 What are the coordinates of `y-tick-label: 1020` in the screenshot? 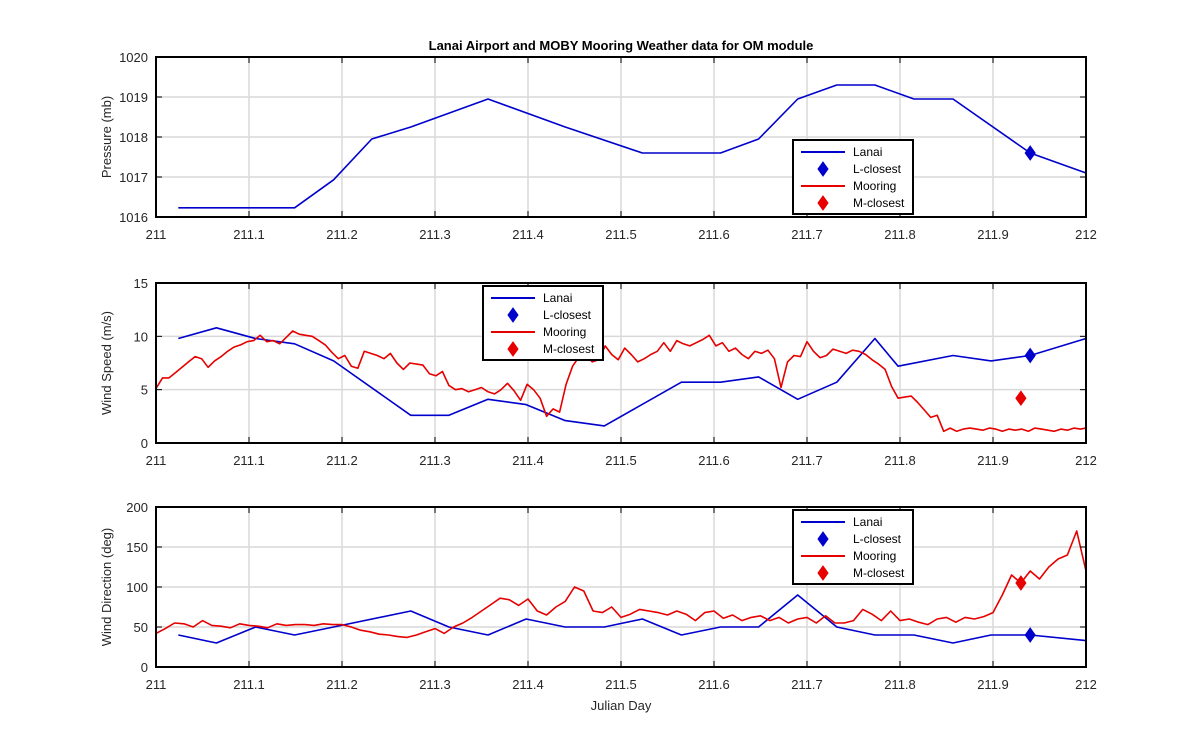 It's located at (133, 57).